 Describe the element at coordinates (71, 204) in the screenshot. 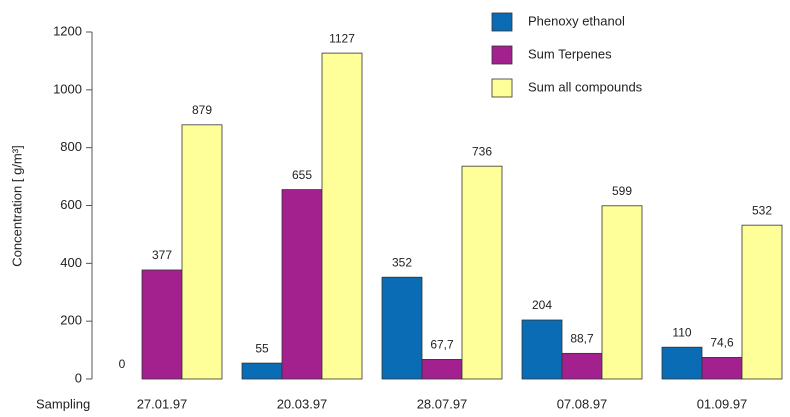

I see `y-tick-label: 600` at that location.